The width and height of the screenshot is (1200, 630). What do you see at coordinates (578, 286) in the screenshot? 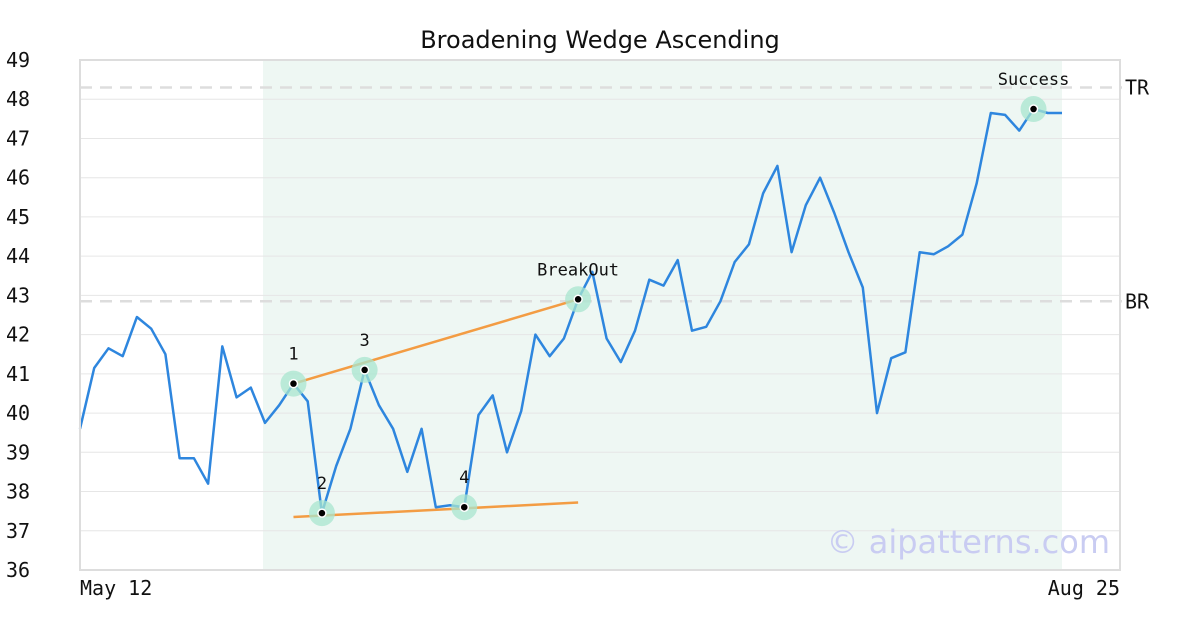
I see `pattern-point: BreakOut` at bounding box center [578, 286].